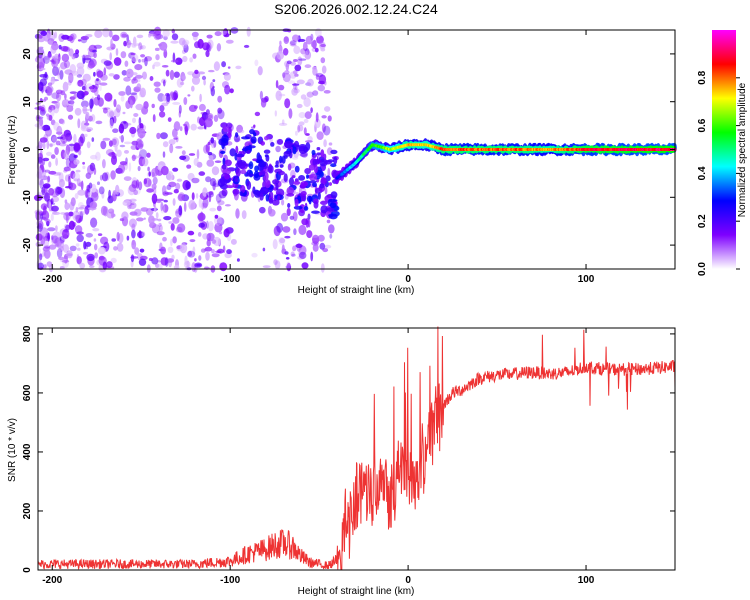 Image resolution: width=750 pixels, height=600 pixels. What do you see at coordinates (27, 333) in the screenshot?
I see `snr-y-tick-label: 800` at bounding box center [27, 333].